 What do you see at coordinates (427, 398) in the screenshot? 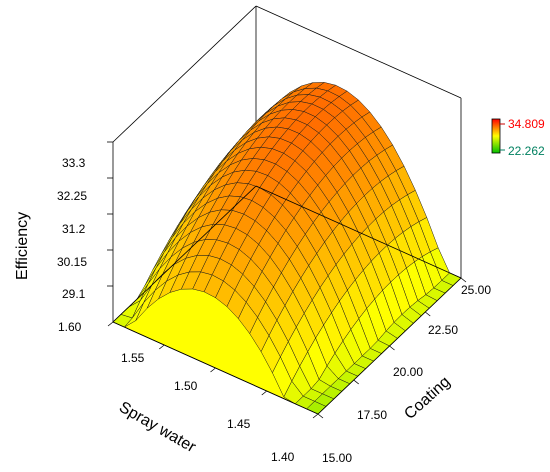
I see `y-axis-title: Coating` at bounding box center [427, 398].